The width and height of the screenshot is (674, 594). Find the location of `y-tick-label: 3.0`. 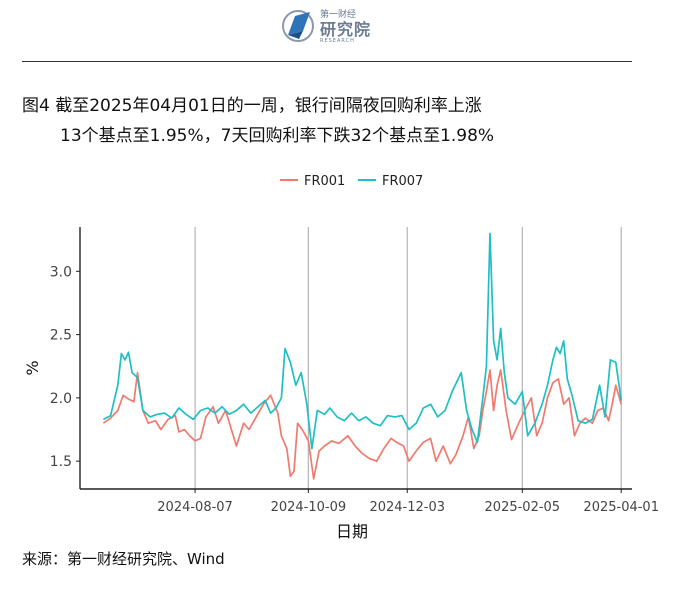

y-tick-label: 3.0 is located at coordinates (61, 272).